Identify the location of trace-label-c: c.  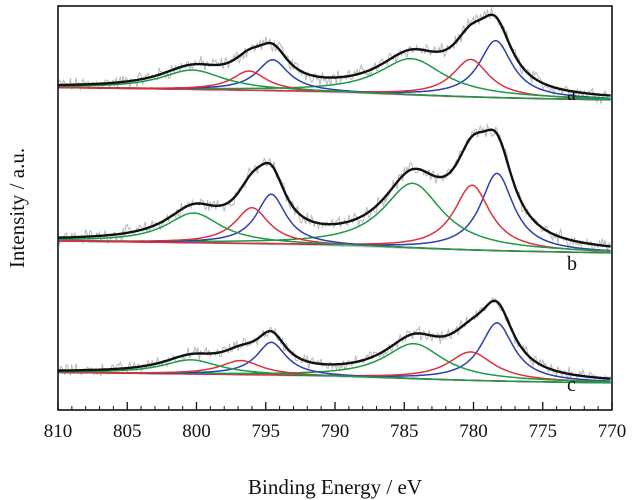
(571, 385).